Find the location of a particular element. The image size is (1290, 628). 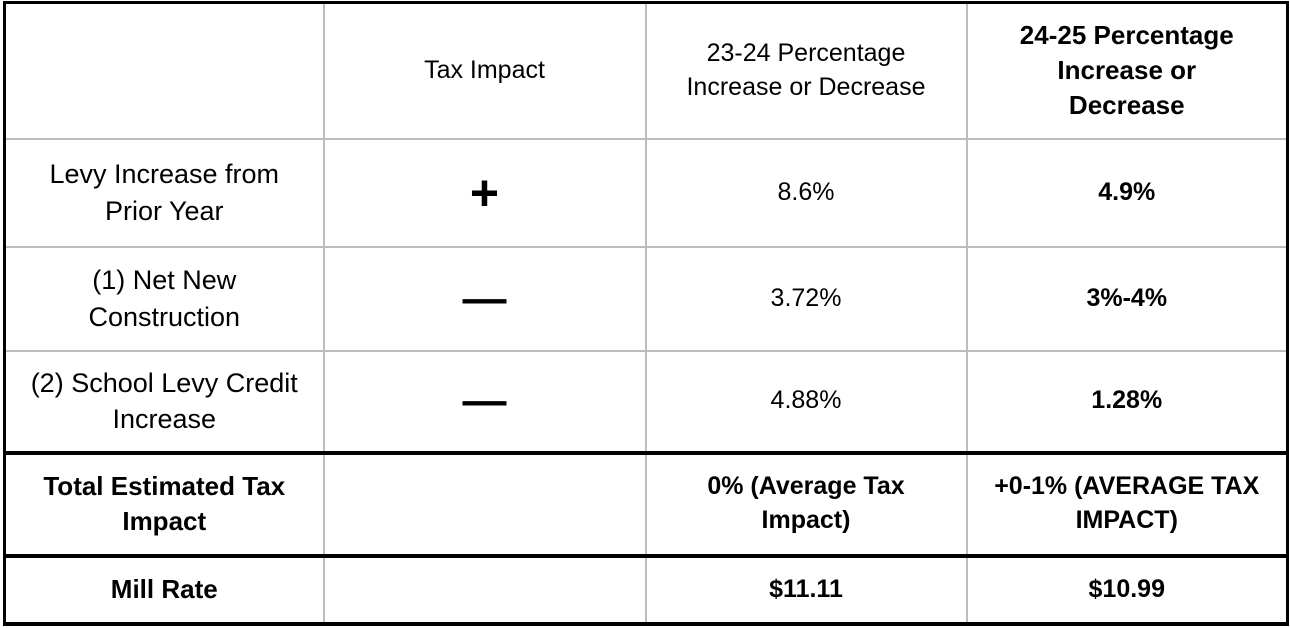

row-label: (2) School Levy Credit Increase is located at coordinates (164, 401).